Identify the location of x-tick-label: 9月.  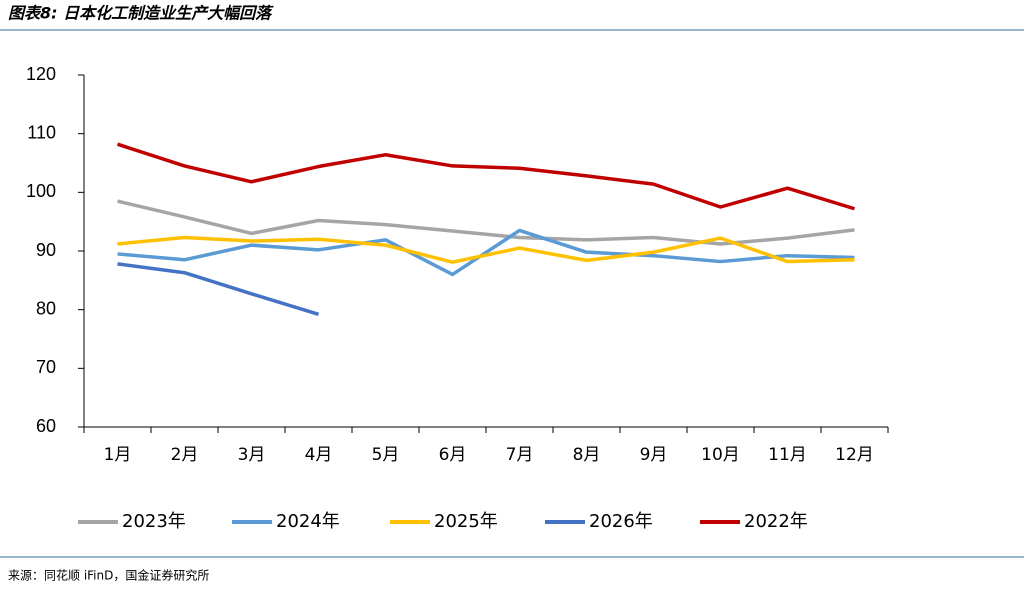
(654, 455).